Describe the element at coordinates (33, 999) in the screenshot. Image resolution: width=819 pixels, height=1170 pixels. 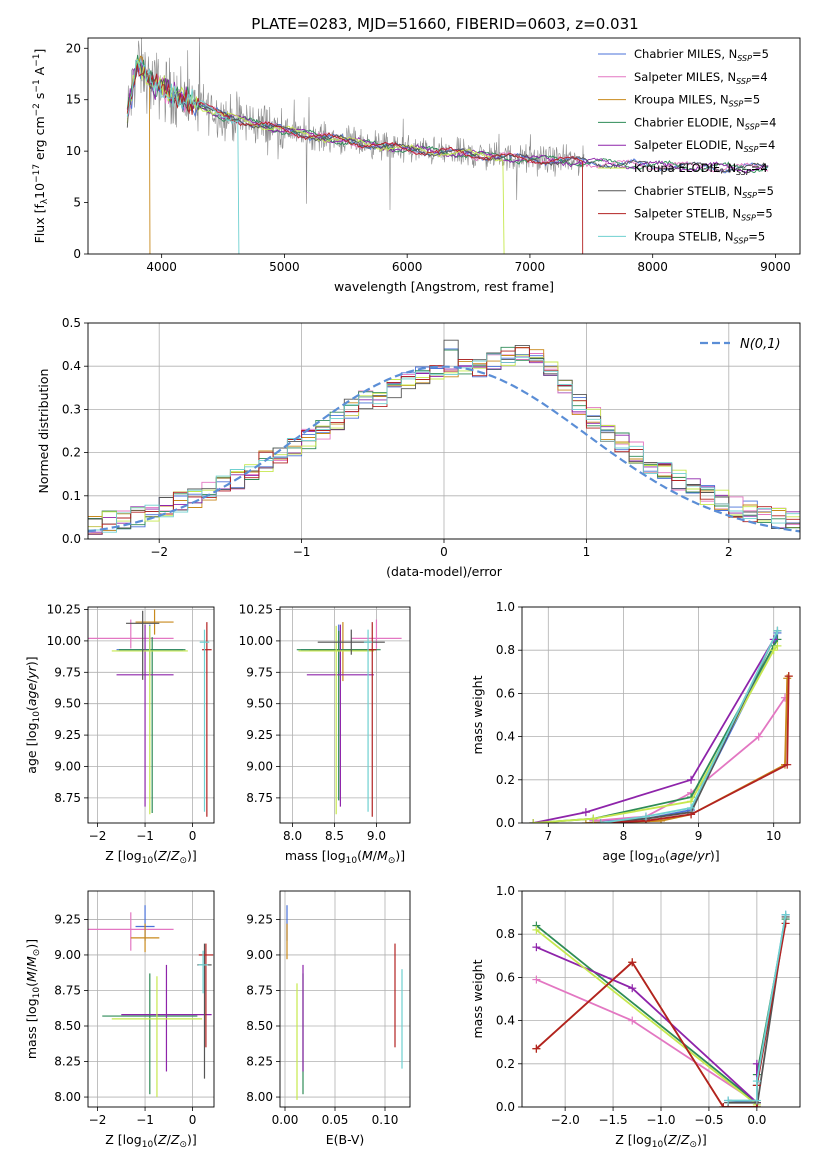
I see `y-axis-label: mass [log10(M/M⊙)]` at that location.